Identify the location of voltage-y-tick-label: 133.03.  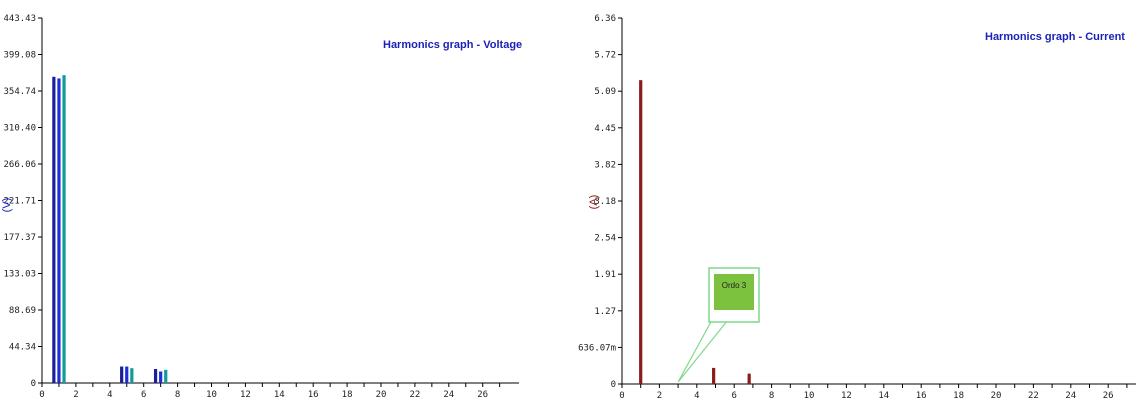
(19, 275).